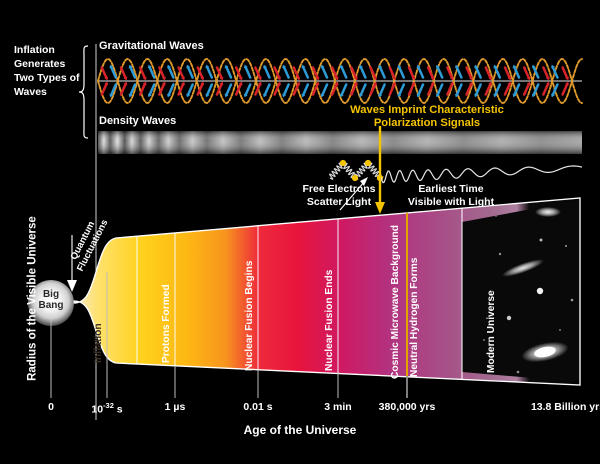 The image size is (600, 464). What do you see at coordinates (47, 71) in the screenshot?
I see `wave-group-label: Inflation Generates Two Types of Waves` at bounding box center [47, 71].